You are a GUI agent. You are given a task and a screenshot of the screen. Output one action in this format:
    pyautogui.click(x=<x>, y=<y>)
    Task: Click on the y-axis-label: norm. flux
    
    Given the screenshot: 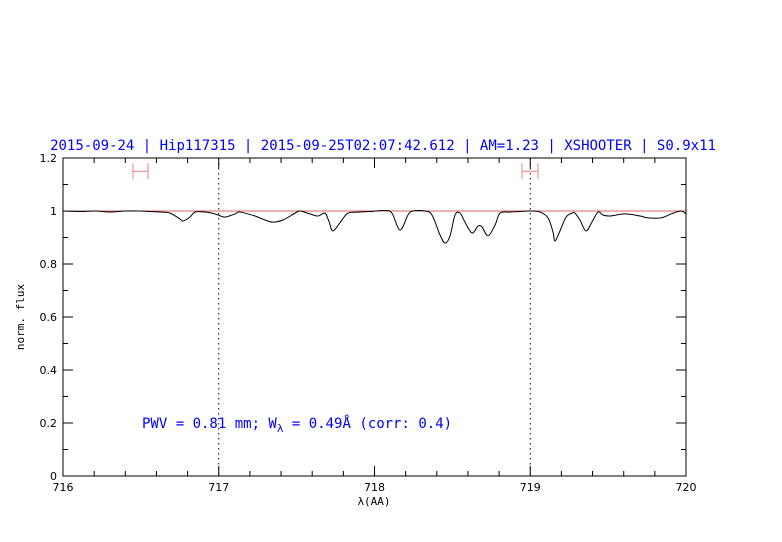 What is the action you would take?
    pyautogui.click(x=20, y=317)
    